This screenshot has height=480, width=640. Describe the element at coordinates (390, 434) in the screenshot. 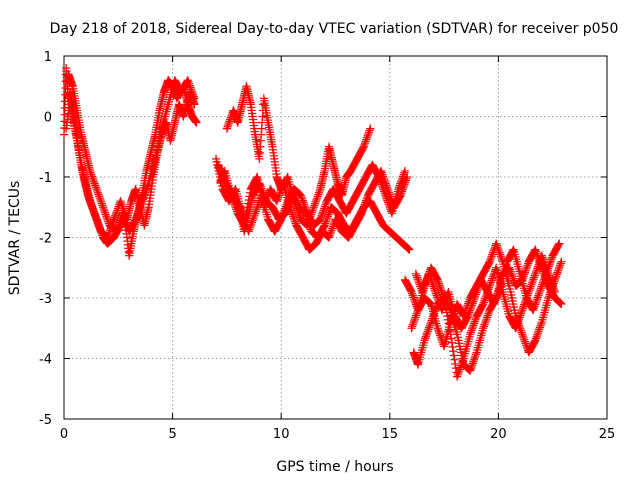

I see `x-tick-label: 15` at that location.